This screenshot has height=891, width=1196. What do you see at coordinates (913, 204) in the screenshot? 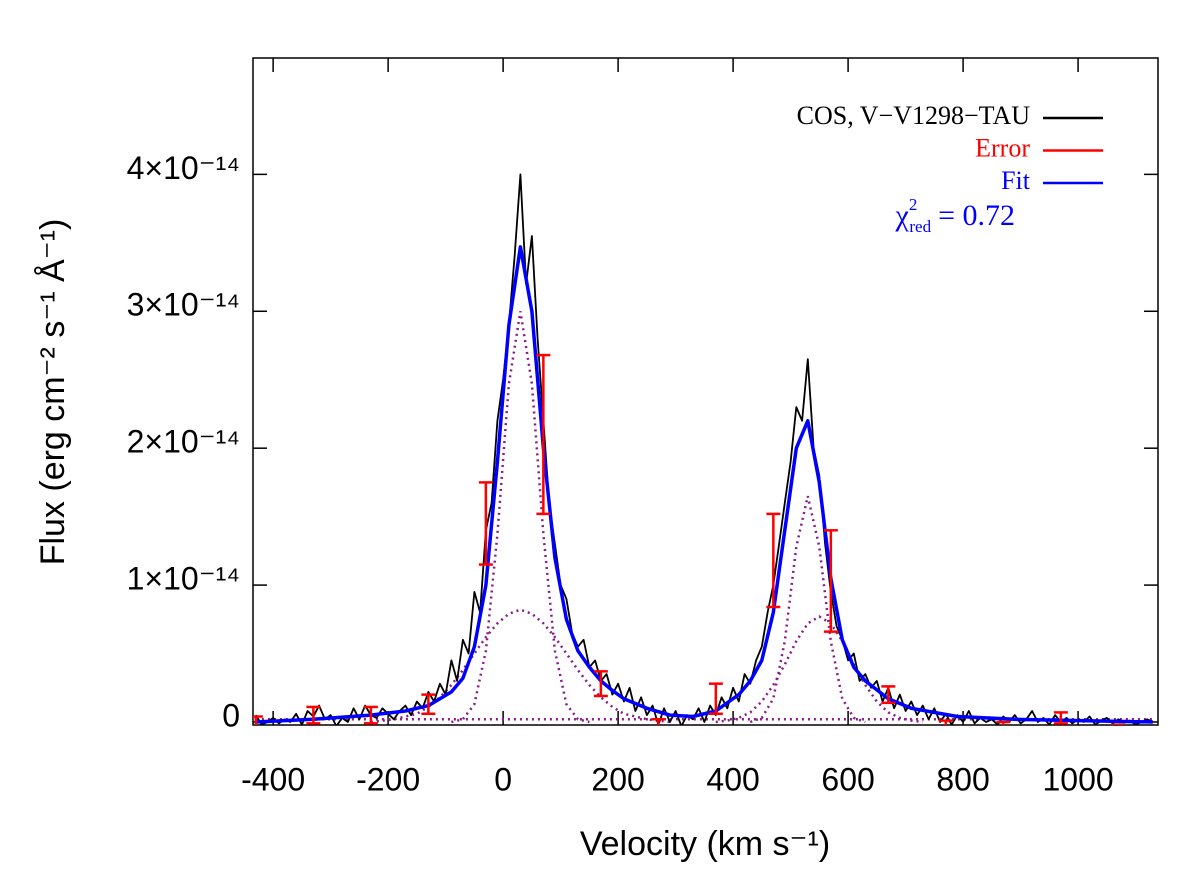
I see `annotation-sup: 2` at bounding box center [913, 204].